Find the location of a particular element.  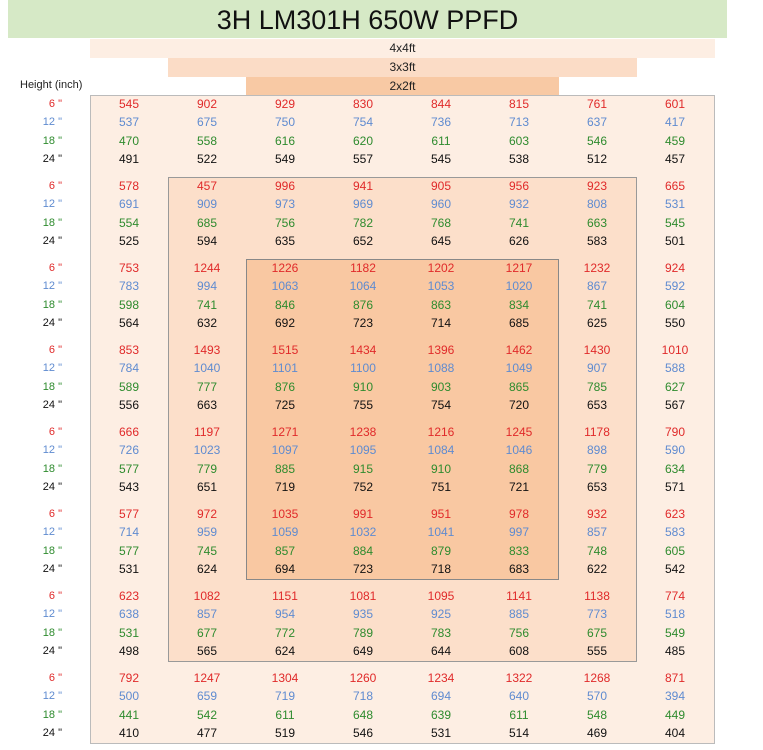

ppfd-value: 752 is located at coordinates (363, 486).